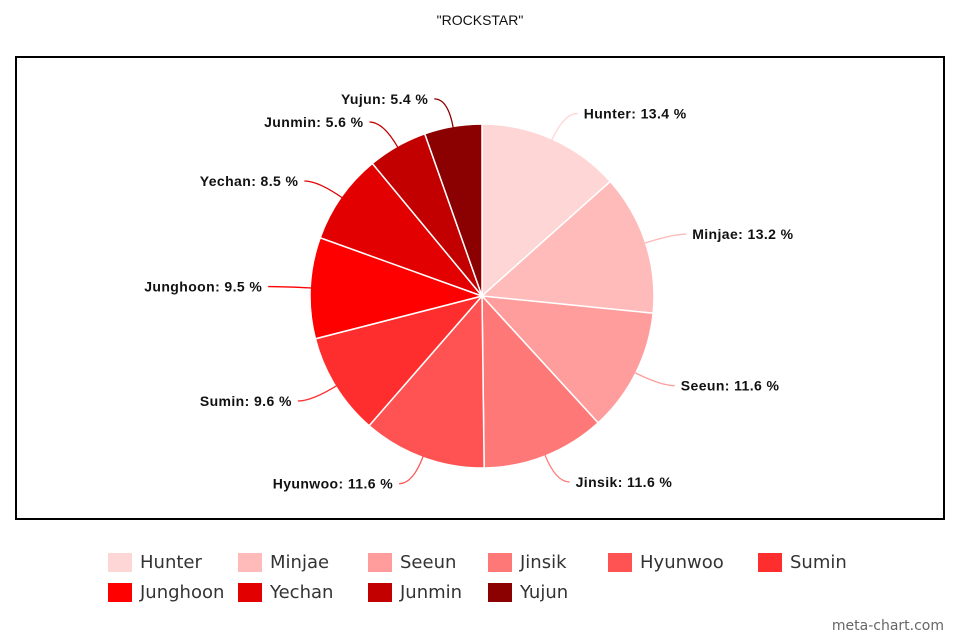 The height and width of the screenshot is (640, 960). What do you see at coordinates (324, 189) in the screenshot?
I see `leader-line-yechan` at bounding box center [324, 189].